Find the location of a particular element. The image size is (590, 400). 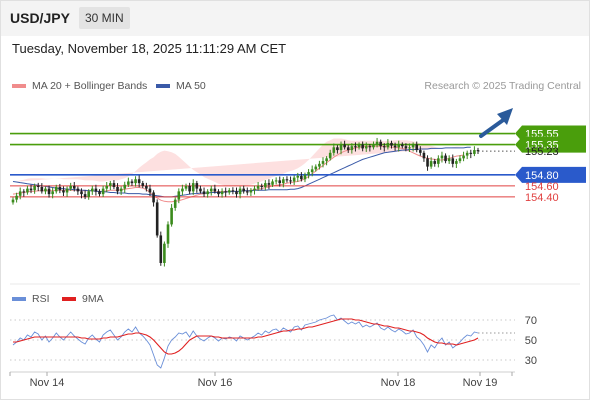

level-label-box is located at coordinates (550, 144).